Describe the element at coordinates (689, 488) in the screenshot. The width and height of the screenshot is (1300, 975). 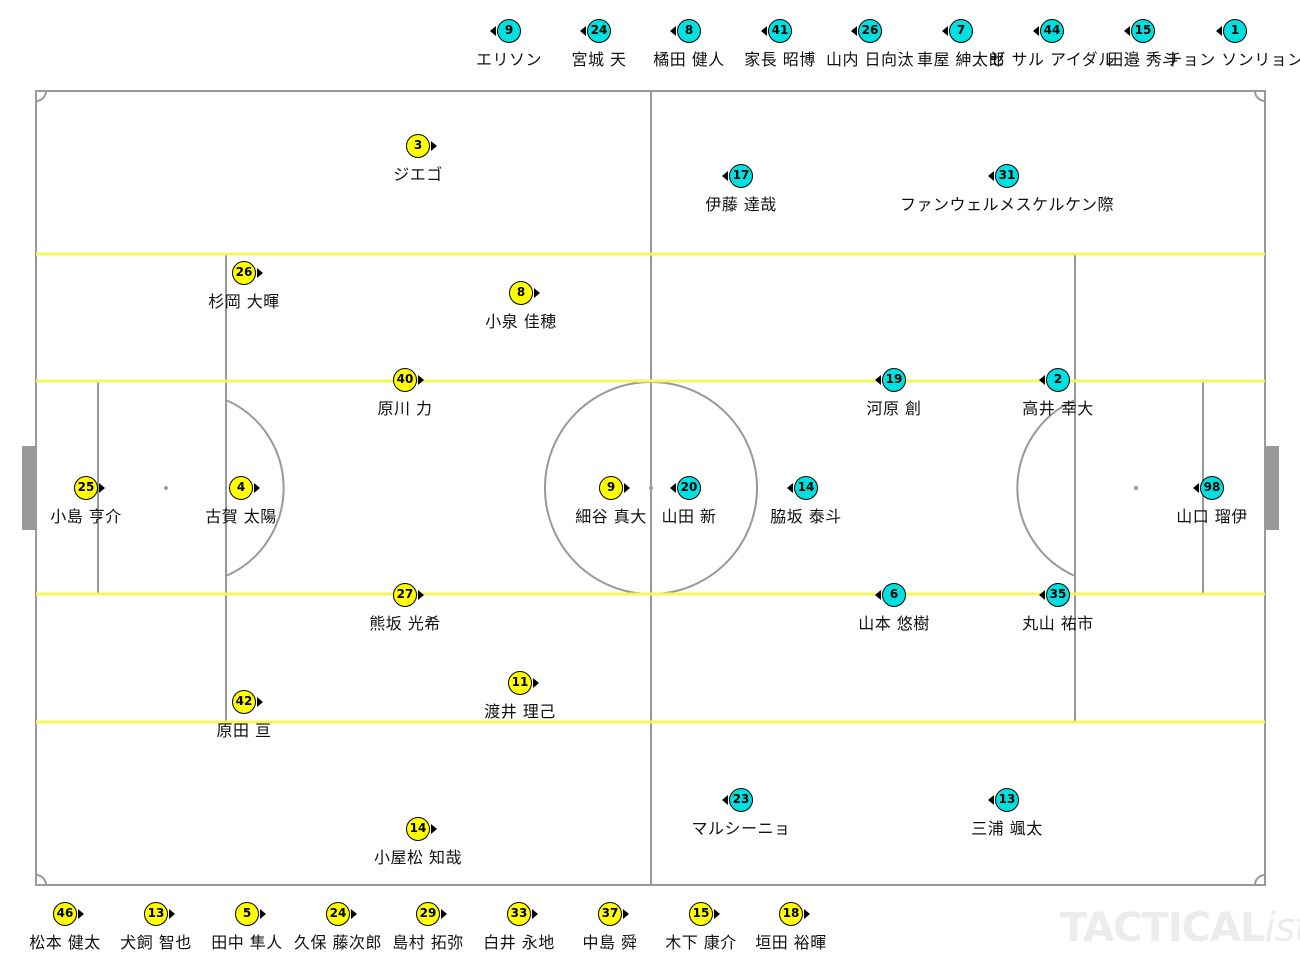
I see `shirt-number-badge: 20` at that location.